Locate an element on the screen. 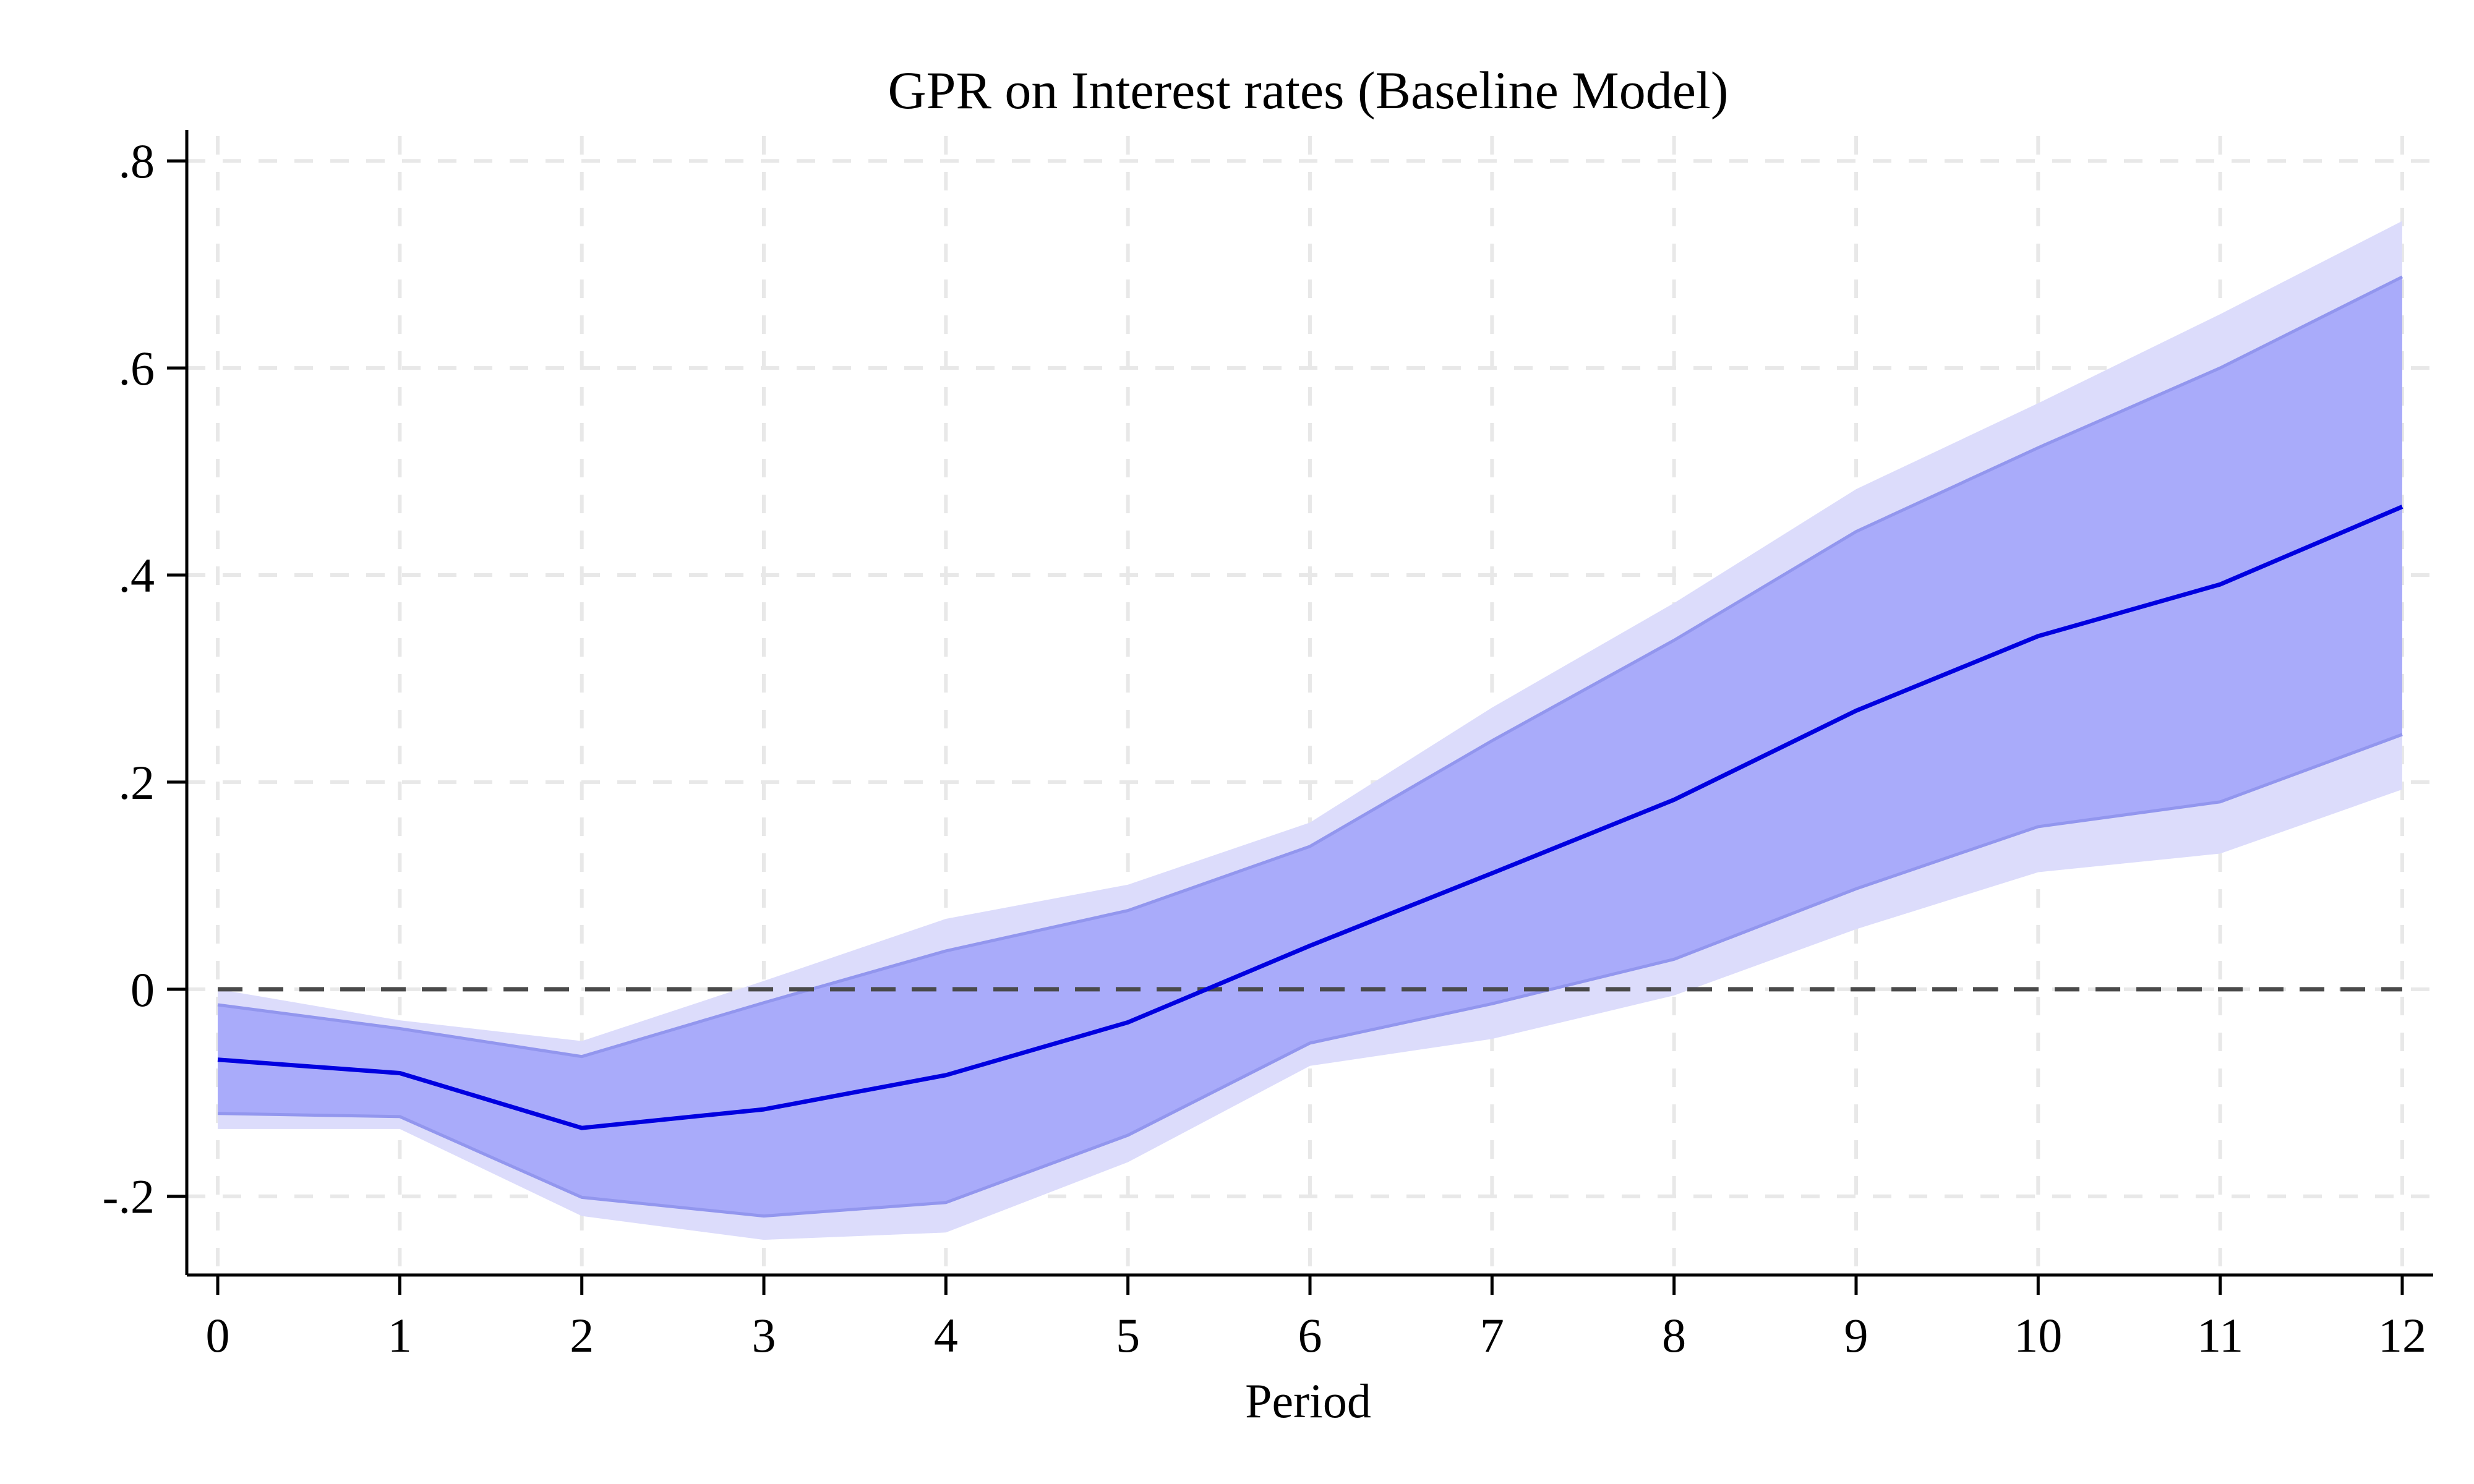 The width and height of the screenshot is (2474, 1484). x-ticks: 0 1 2 3 4 5 6 7 8 9 10 11 12 is located at coordinates (1316, 1318).